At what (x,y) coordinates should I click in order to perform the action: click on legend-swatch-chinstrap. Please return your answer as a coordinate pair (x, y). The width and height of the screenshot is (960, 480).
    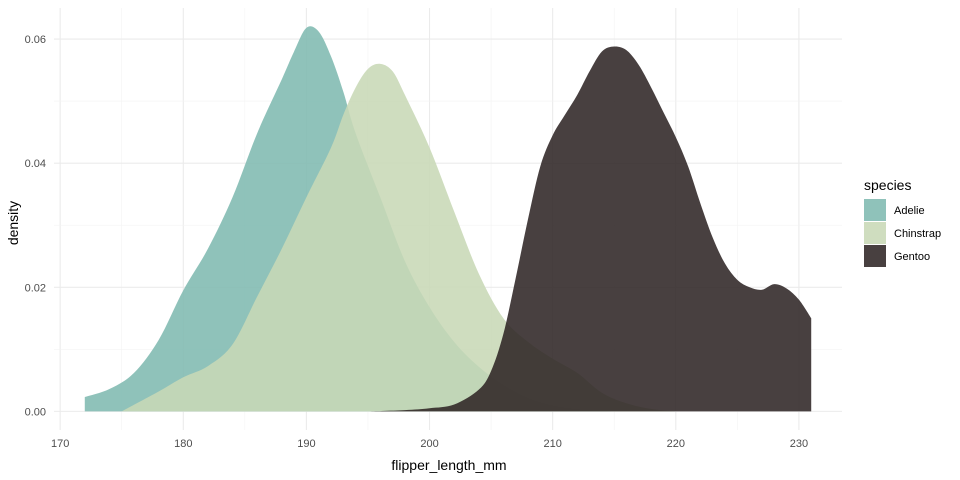
    Looking at the image, I should click on (875, 233).